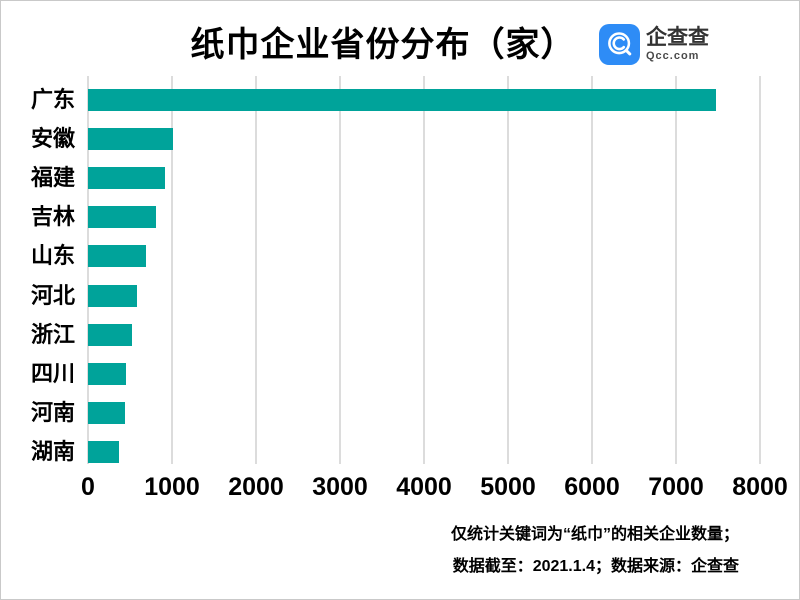 The height and width of the screenshot is (600, 800). Describe the element at coordinates (256, 270) in the screenshot. I see `gridline-2000` at that location.